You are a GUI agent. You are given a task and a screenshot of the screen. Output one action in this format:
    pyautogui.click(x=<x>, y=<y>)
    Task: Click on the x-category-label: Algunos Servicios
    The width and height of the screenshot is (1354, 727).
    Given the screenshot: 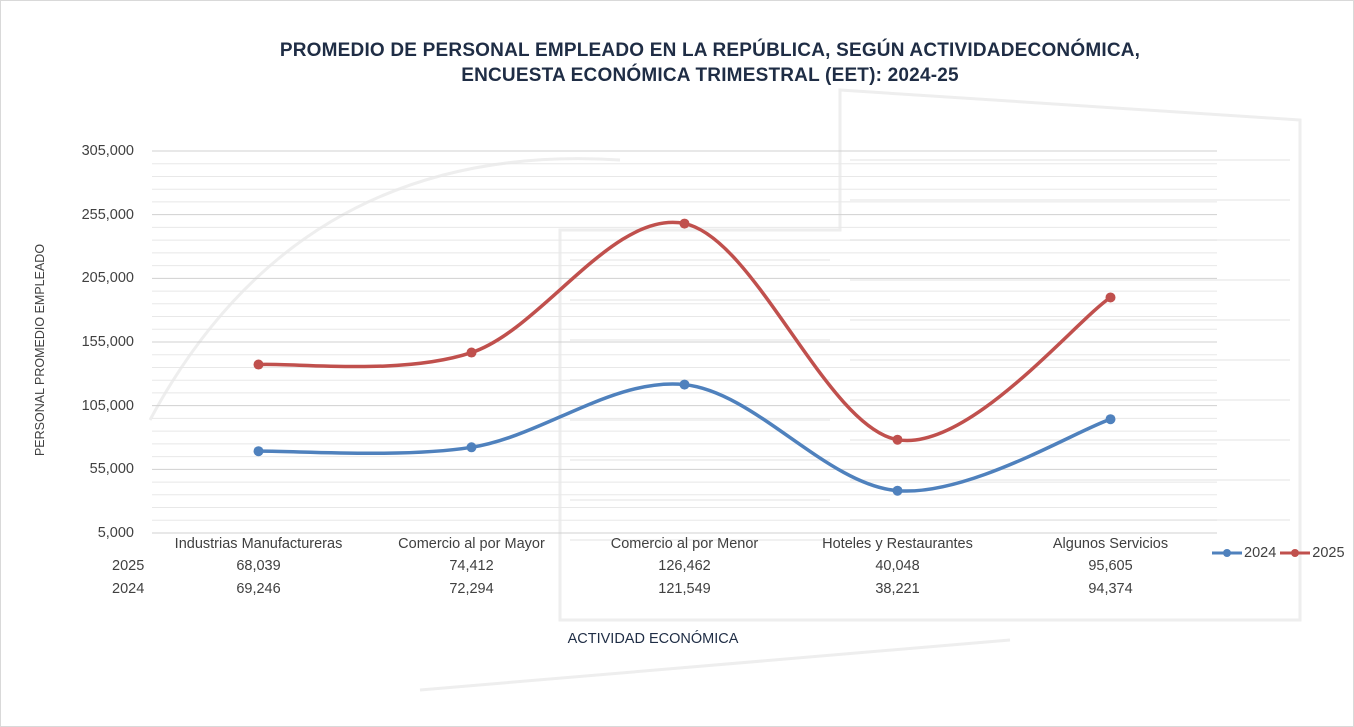 What is the action you would take?
    pyautogui.click(x=1110, y=544)
    